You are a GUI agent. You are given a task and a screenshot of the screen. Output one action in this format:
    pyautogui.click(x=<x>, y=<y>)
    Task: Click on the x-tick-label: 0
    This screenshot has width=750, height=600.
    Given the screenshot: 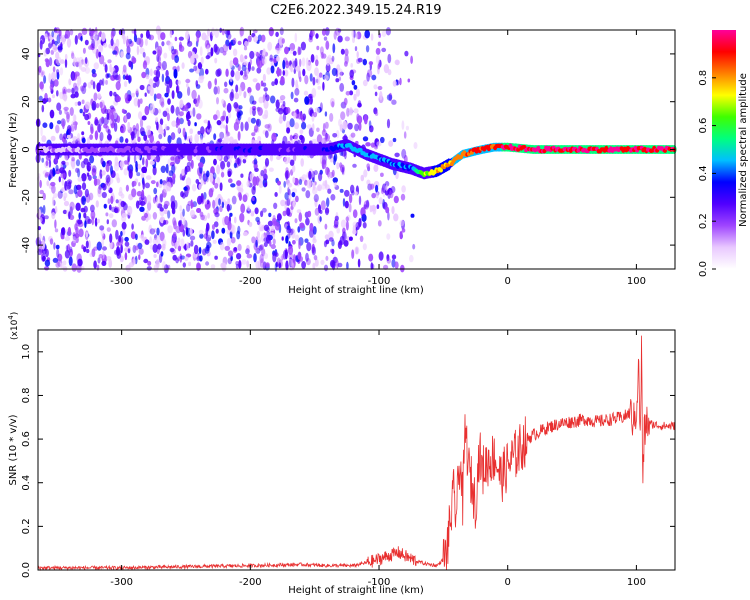 What is the action you would take?
    pyautogui.click(x=508, y=281)
    